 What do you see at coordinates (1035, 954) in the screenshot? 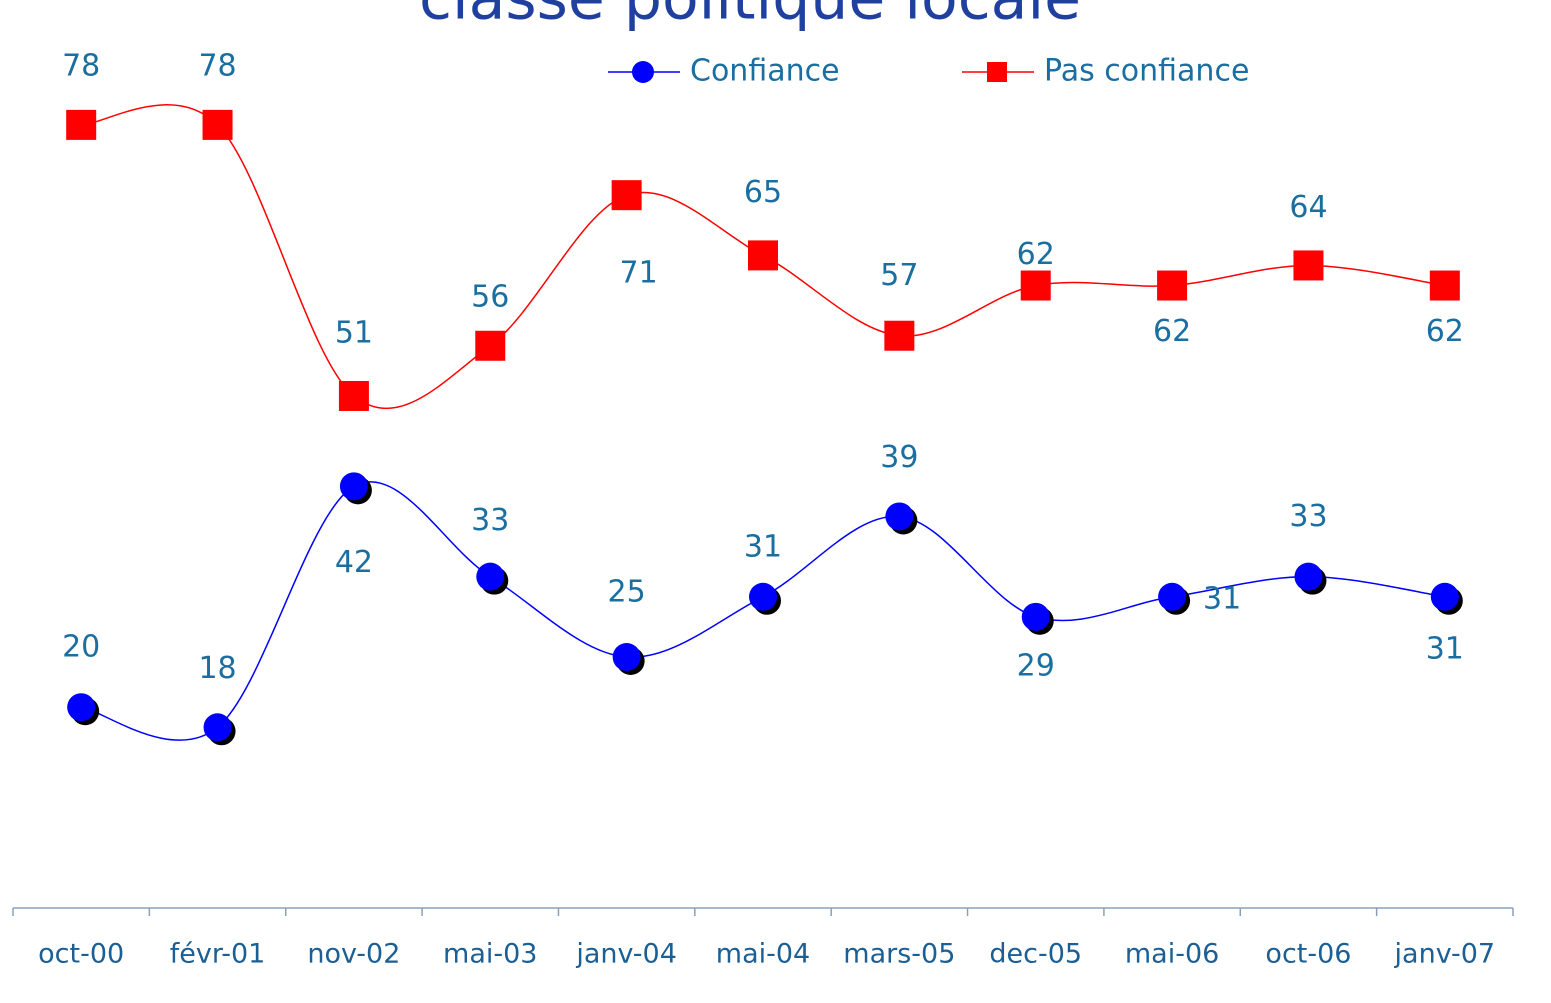
I see `x-tick-label: dec-05` at bounding box center [1035, 954].